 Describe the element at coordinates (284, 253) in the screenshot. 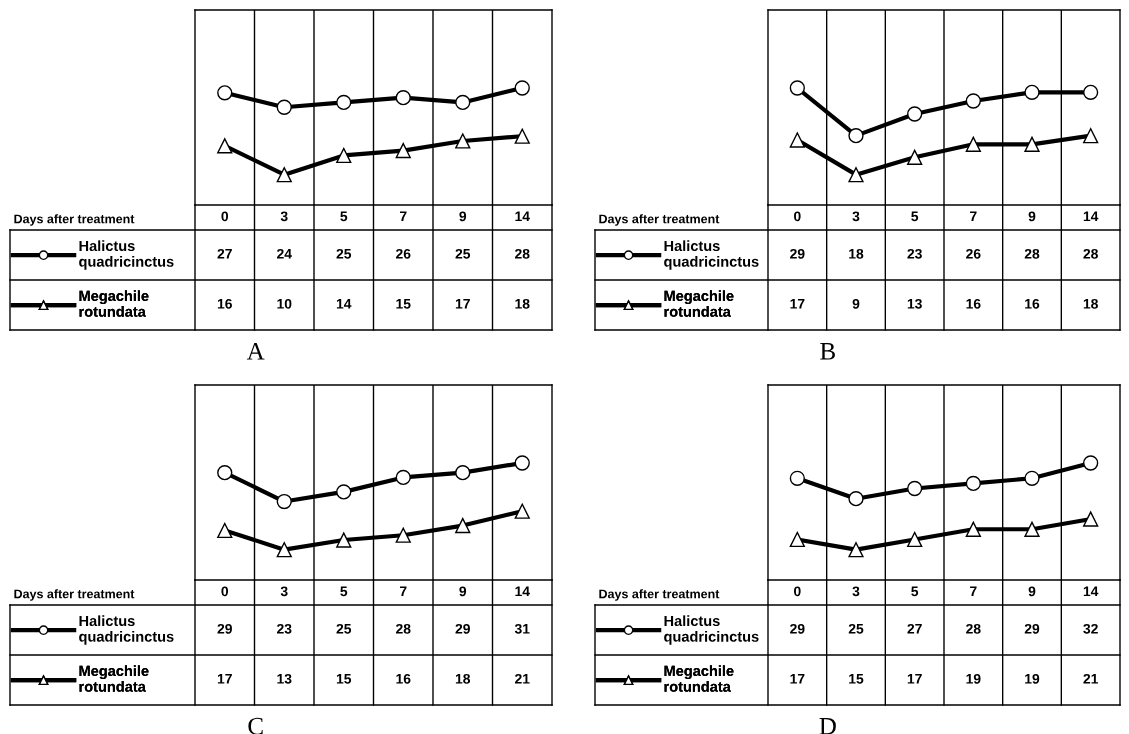

I see `data-label: 24` at that location.